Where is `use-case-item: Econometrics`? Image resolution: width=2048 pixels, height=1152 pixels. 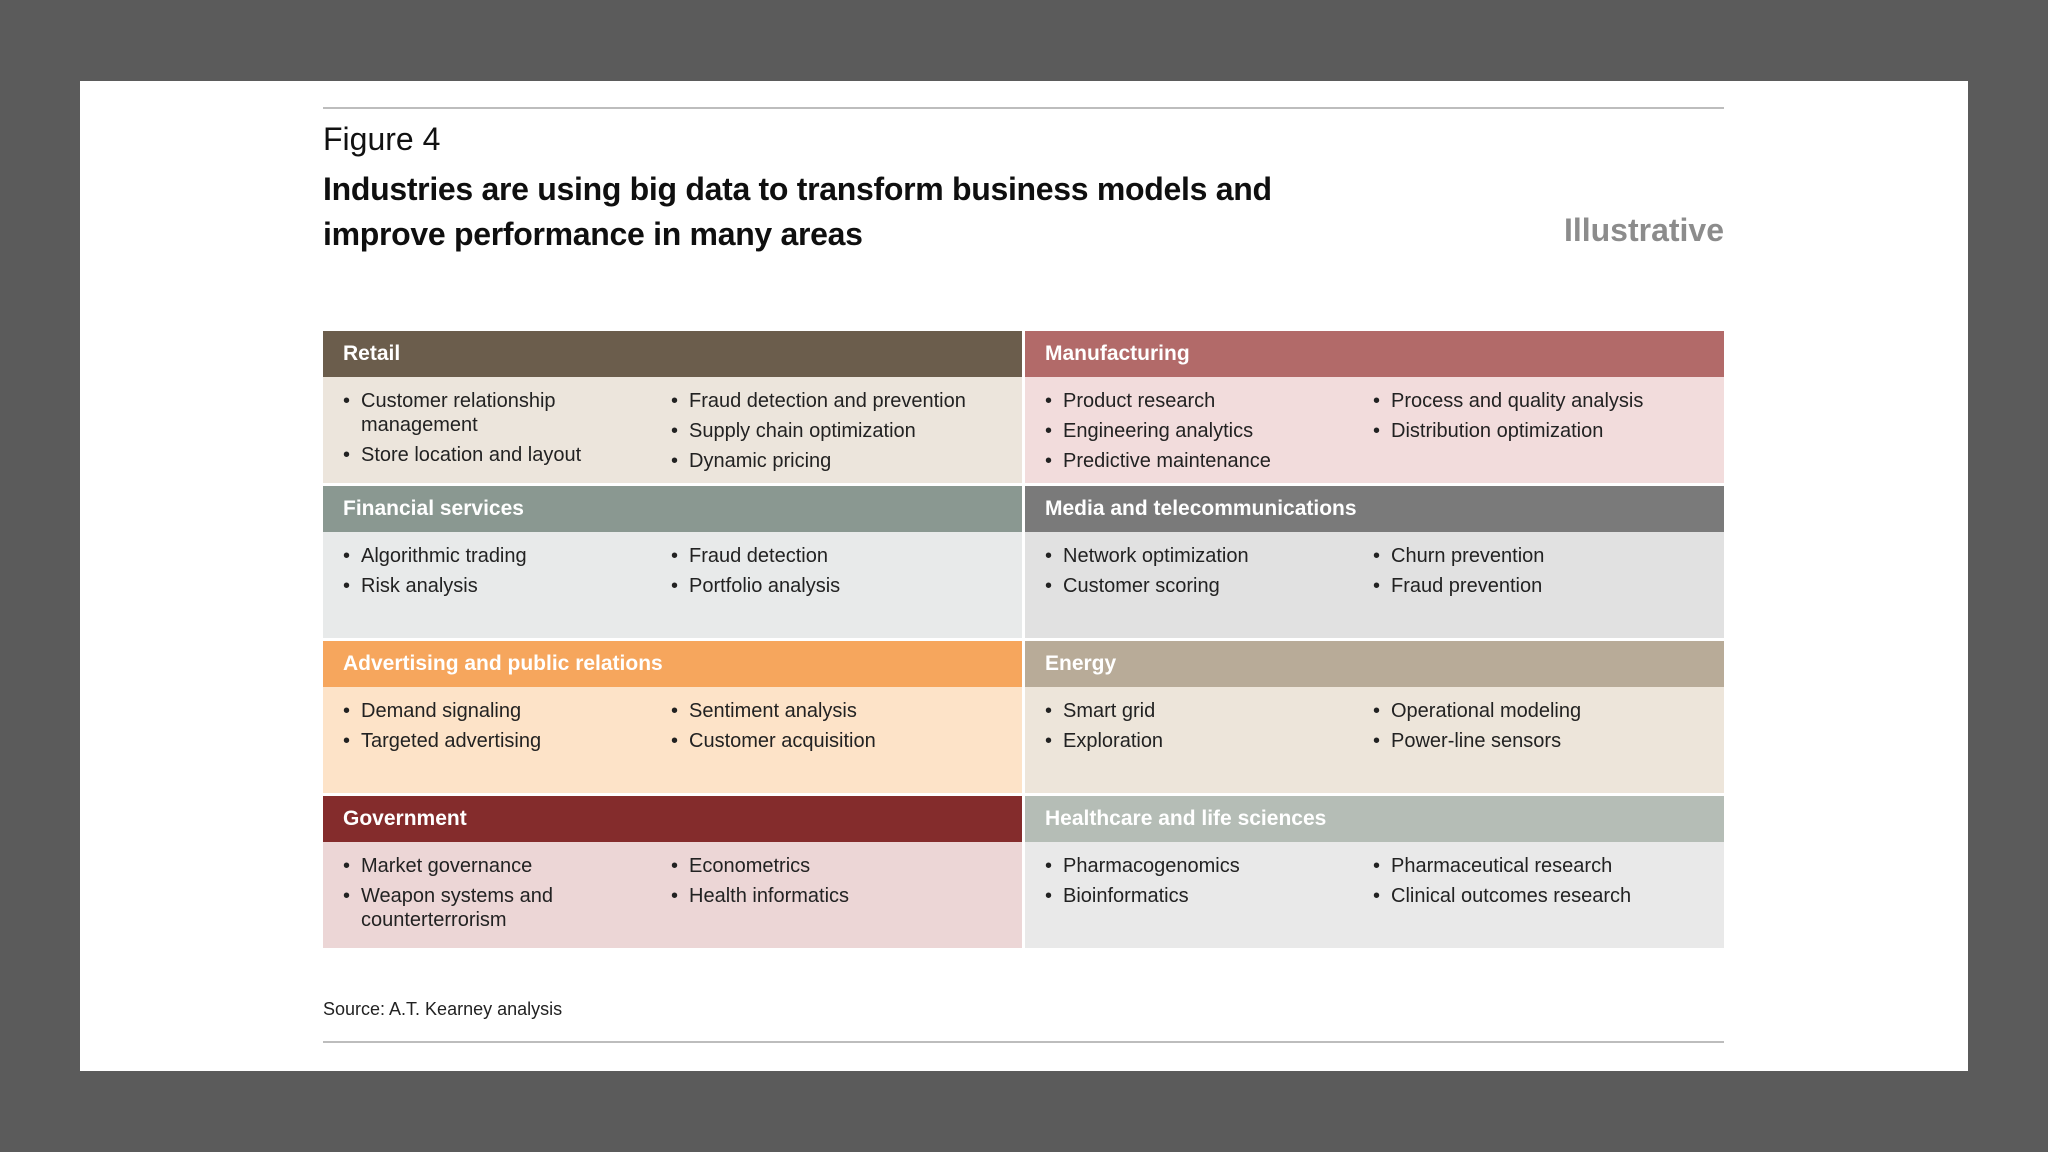
use-case-item: Econometrics is located at coordinates (846, 866).